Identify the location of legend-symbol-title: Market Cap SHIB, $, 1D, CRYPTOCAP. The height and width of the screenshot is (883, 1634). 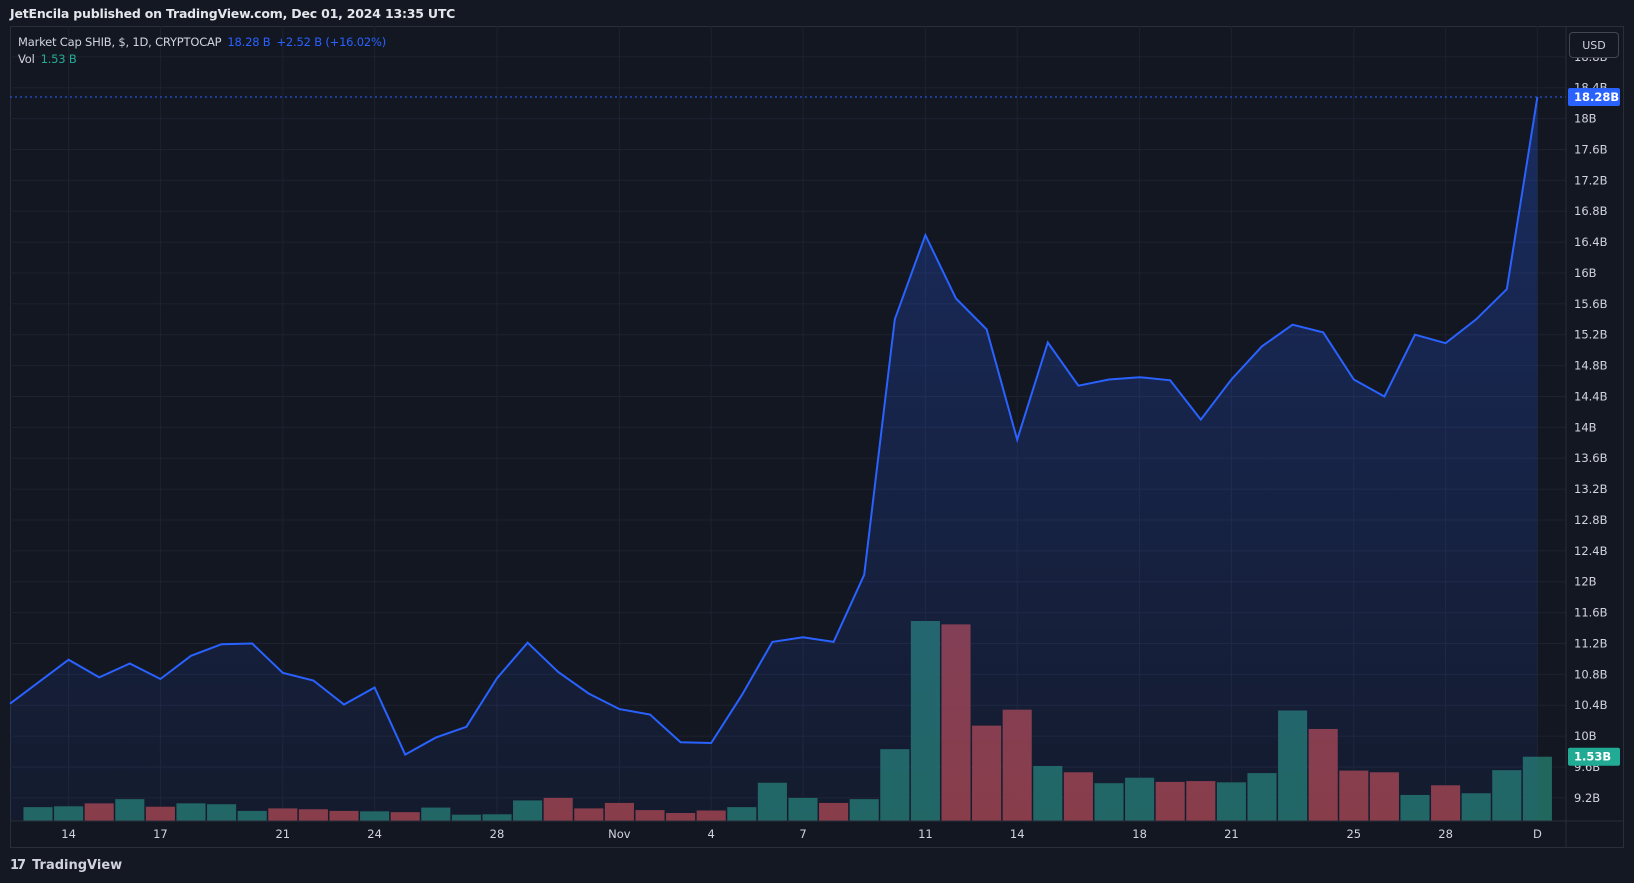
(120, 42).